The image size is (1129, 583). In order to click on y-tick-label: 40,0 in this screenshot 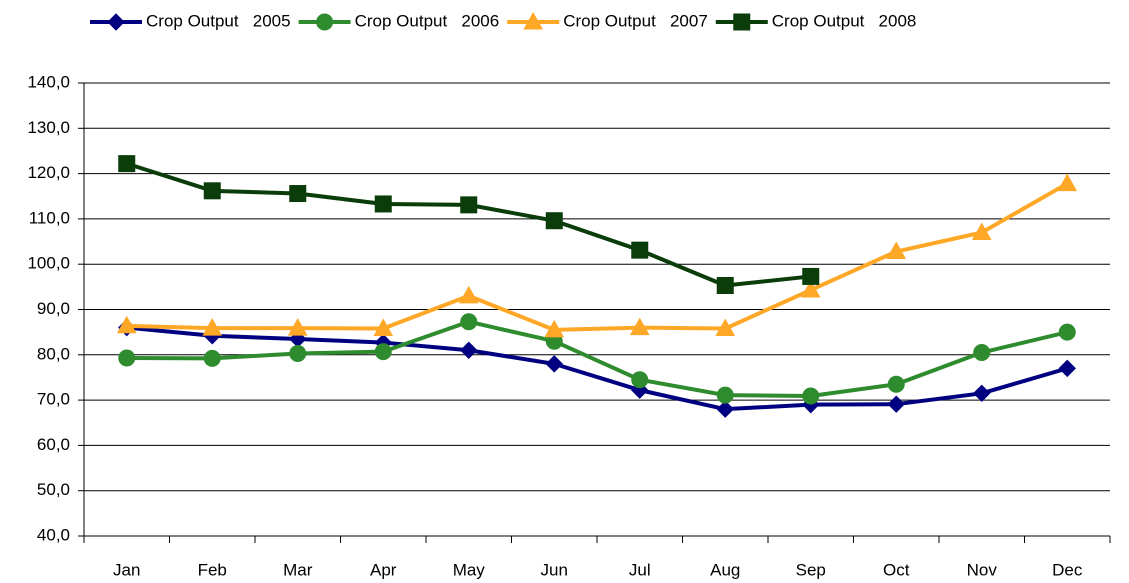, I will do `click(53, 534)`.